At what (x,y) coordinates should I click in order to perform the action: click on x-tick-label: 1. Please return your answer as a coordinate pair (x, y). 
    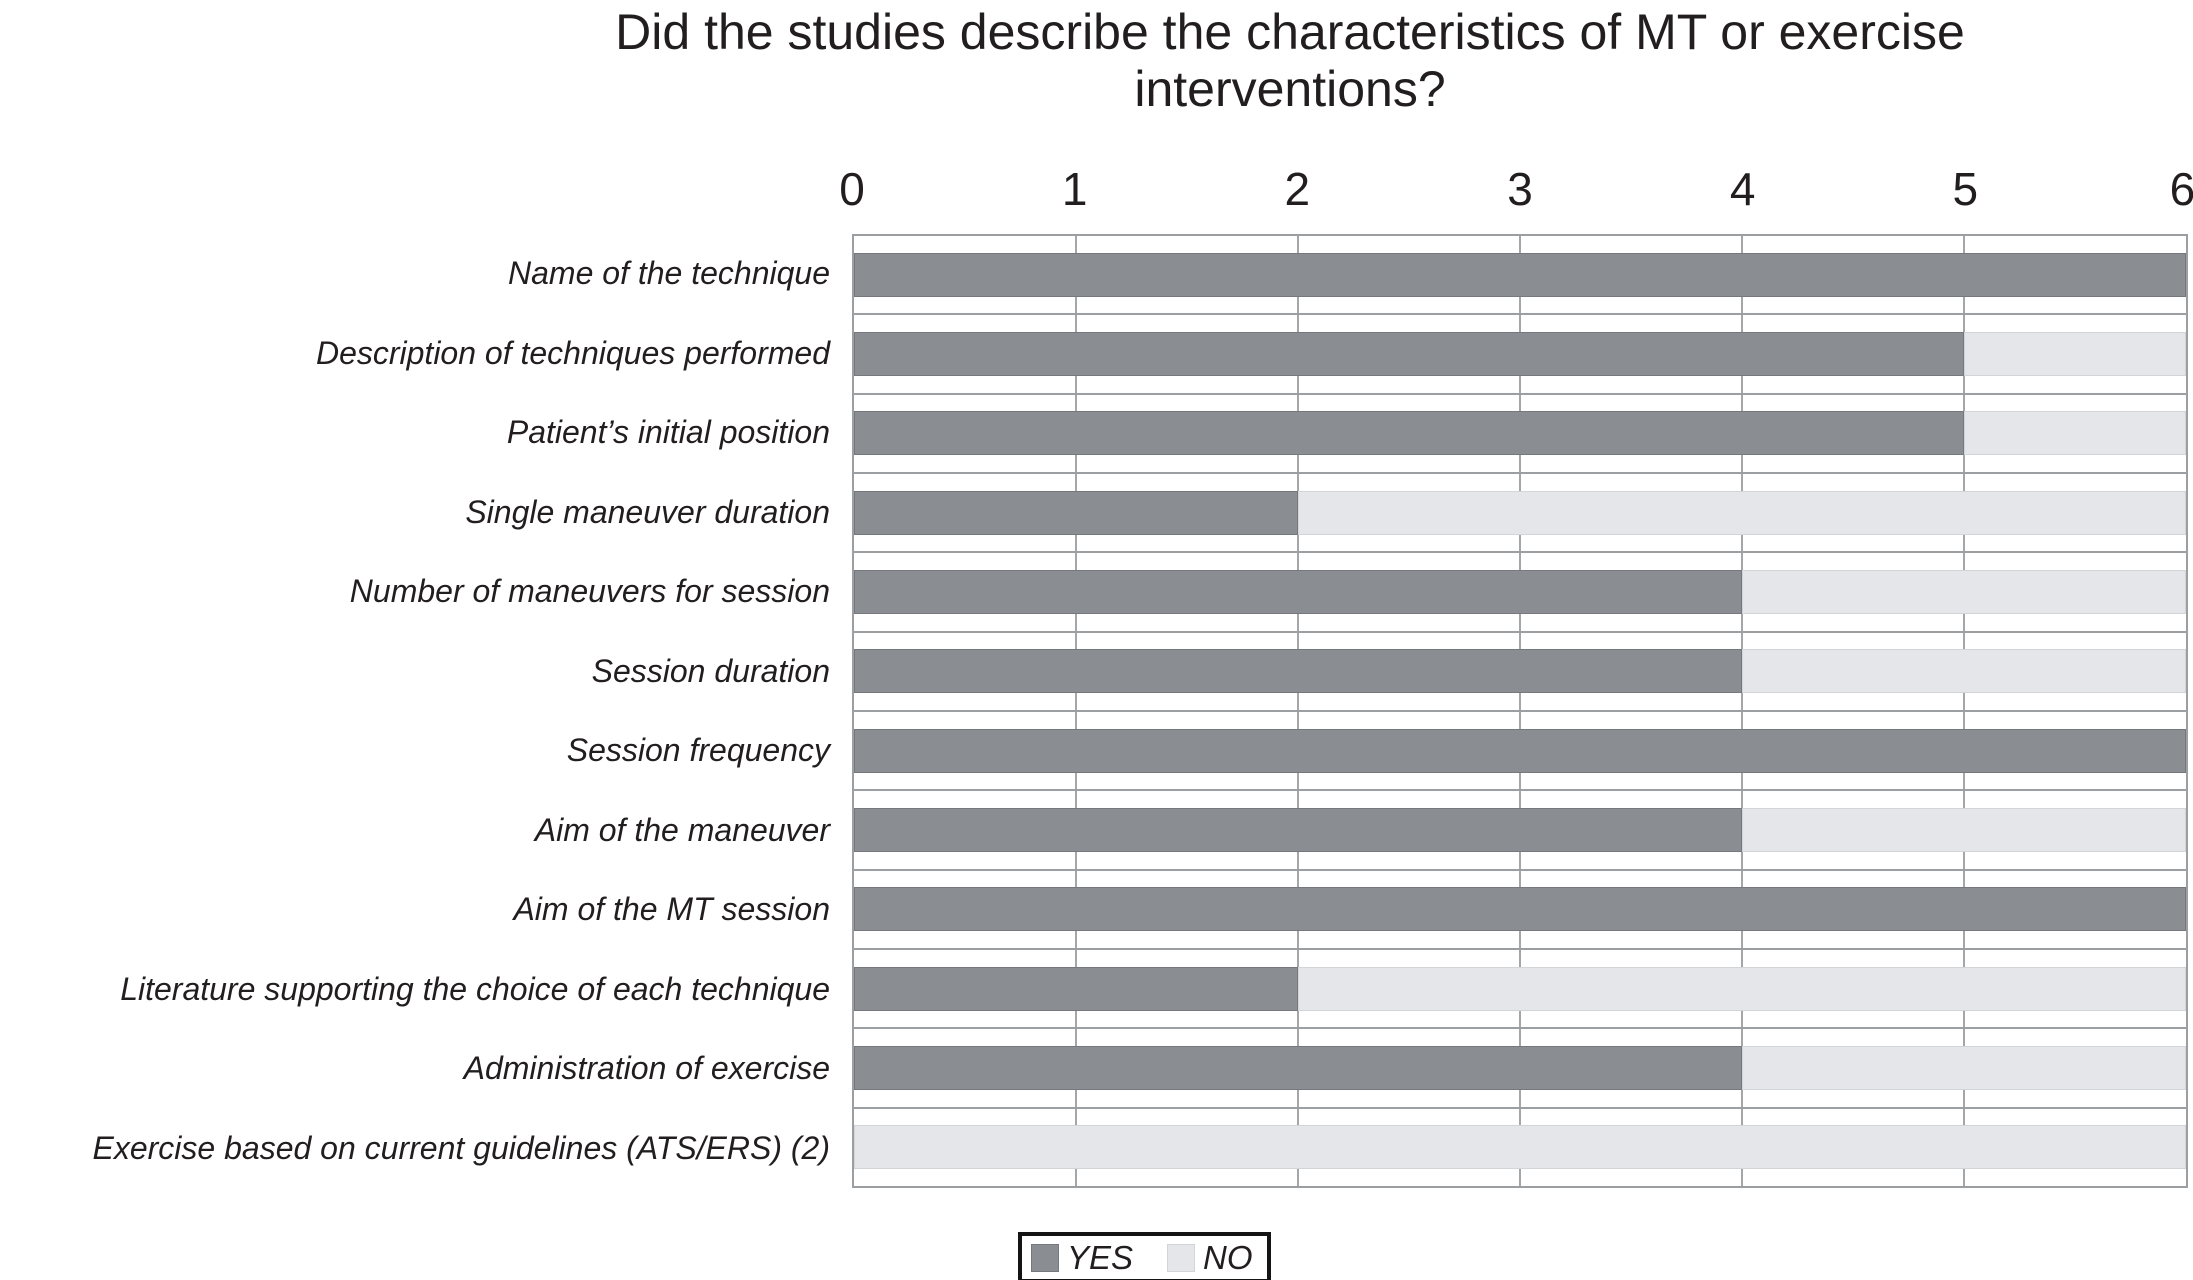
    Looking at the image, I should click on (1074, 189).